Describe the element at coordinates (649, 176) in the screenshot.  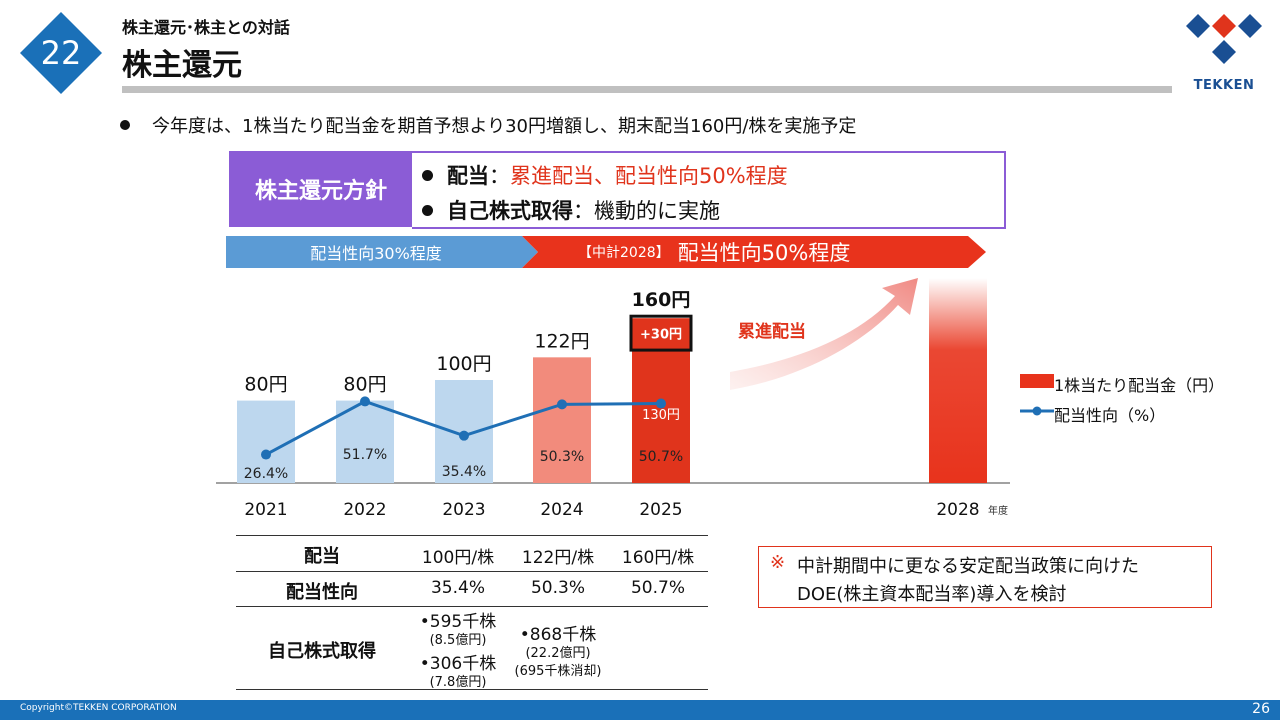
I see `policy-dividend-text: 累進配当、配当性向50%程度` at that location.